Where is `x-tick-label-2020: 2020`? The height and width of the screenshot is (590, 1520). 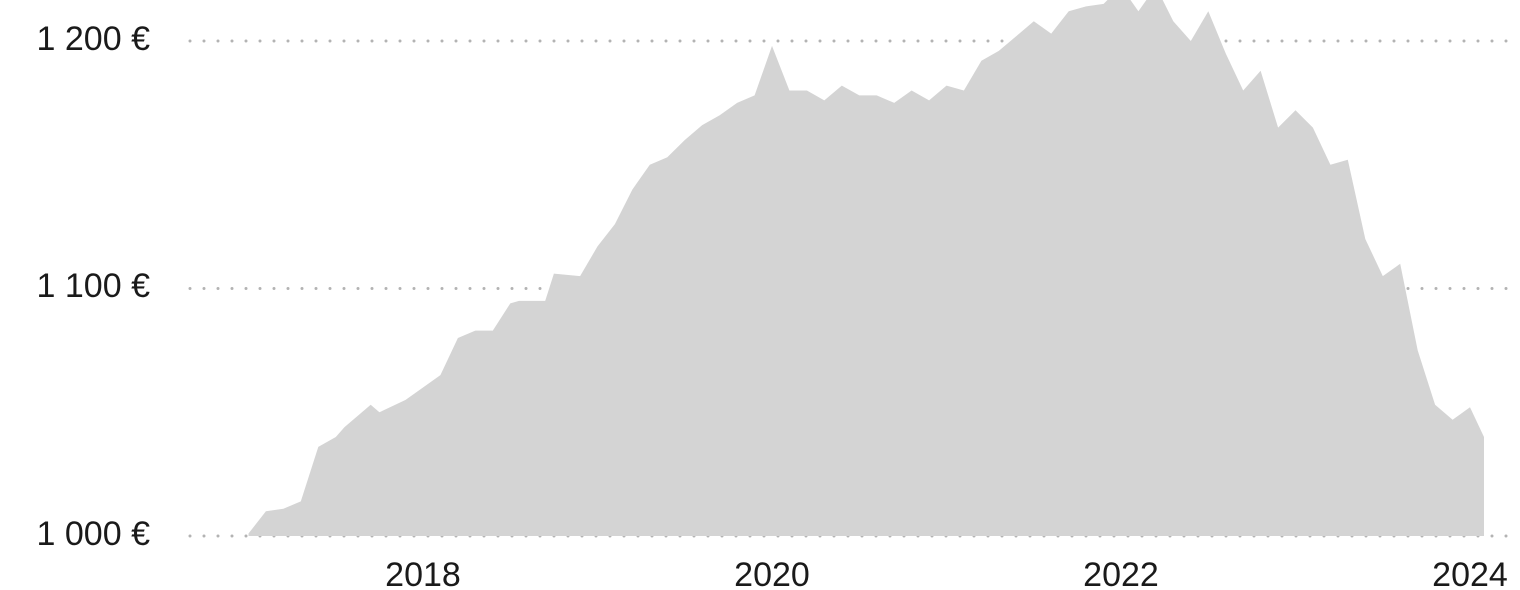 x-tick-label-2020: 2020 is located at coordinates (772, 573).